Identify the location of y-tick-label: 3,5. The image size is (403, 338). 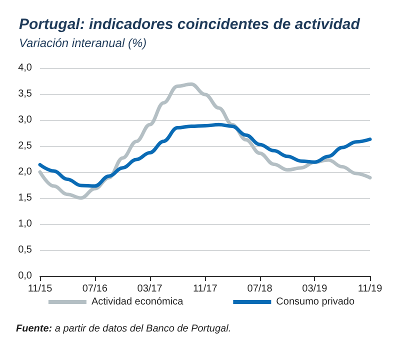
(25, 94).